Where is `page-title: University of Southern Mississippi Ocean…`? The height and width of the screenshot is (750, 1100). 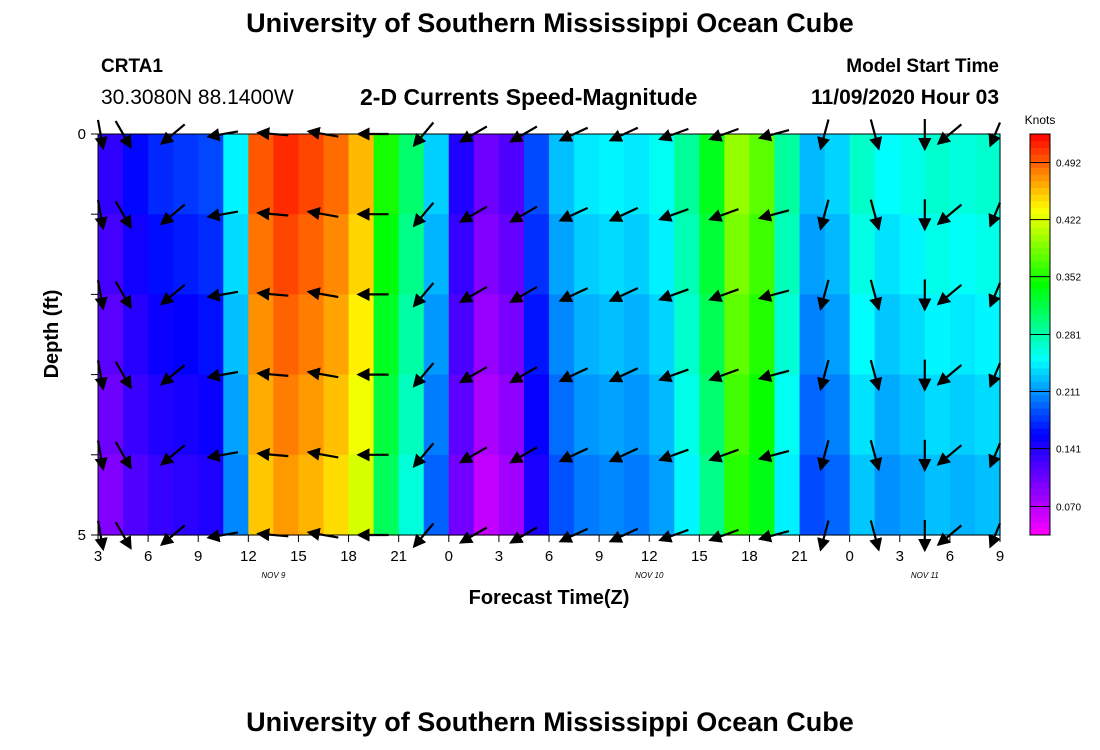
page-title: University of Southern Mississippi Ocean… is located at coordinates (550, 23).